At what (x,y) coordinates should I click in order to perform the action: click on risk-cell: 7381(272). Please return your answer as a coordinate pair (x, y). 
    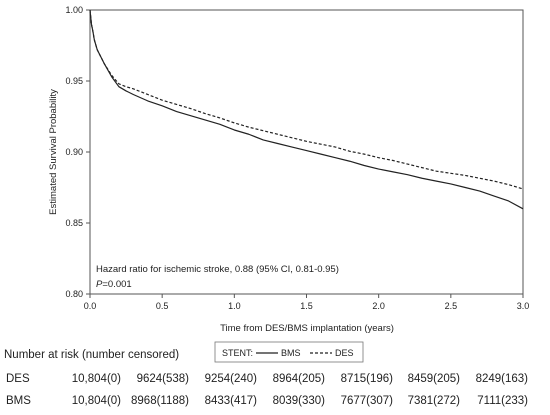
    Looking at the image, I should click on (434, 401).